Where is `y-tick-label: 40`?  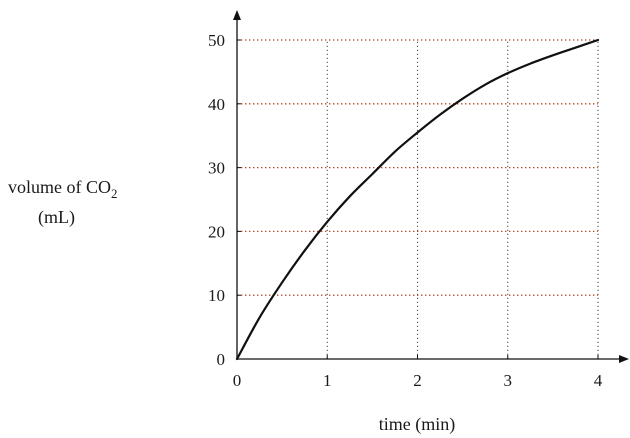
y-tick-label: 40 is located at coordinates (216, 104).